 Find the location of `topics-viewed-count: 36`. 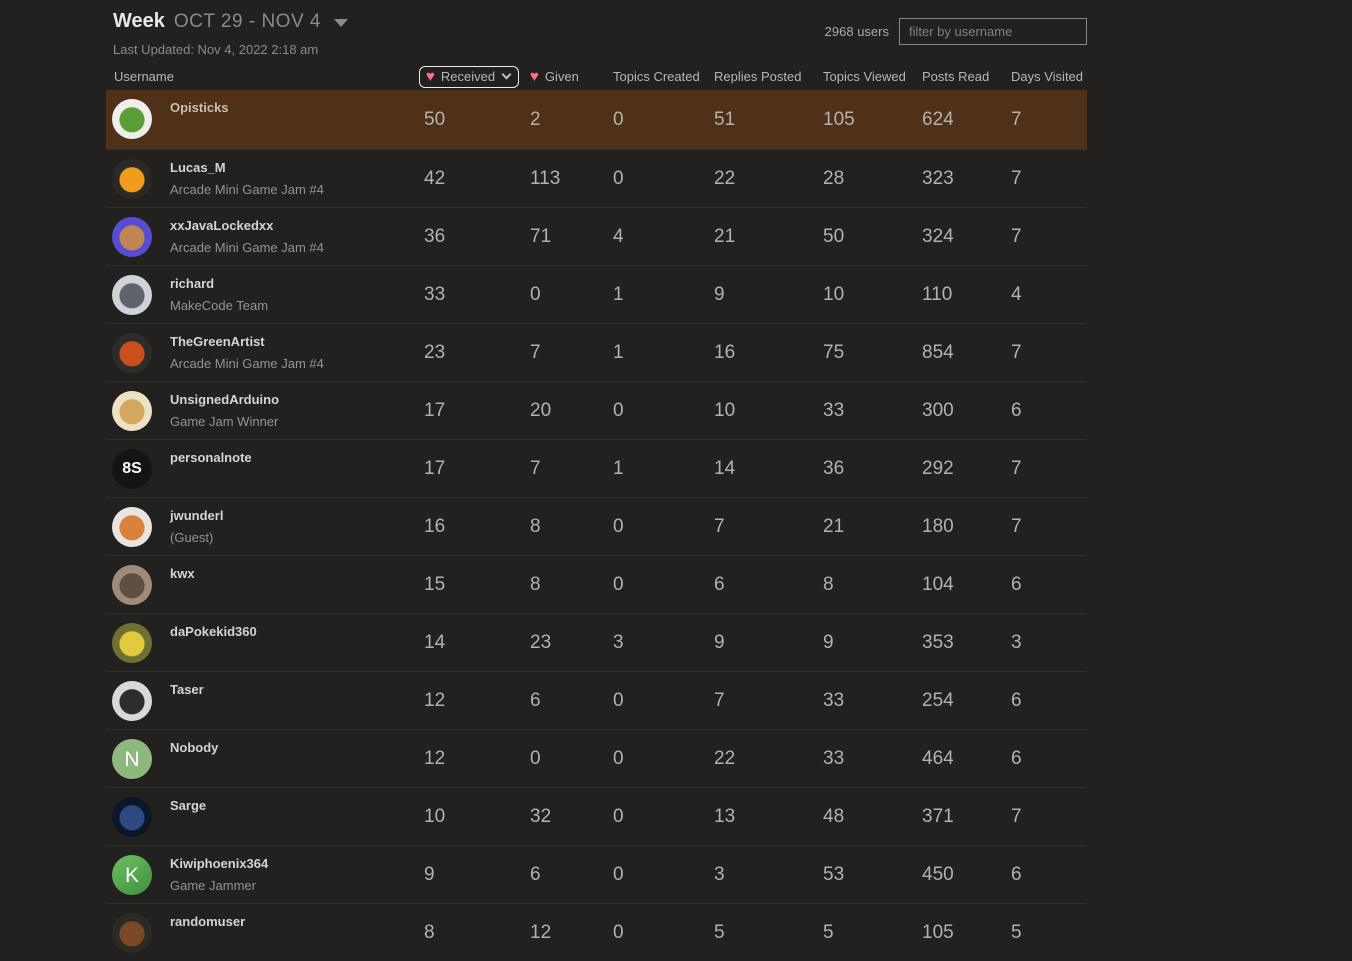

topics-viewed-count: 36 is located at coordinates (834, 468).